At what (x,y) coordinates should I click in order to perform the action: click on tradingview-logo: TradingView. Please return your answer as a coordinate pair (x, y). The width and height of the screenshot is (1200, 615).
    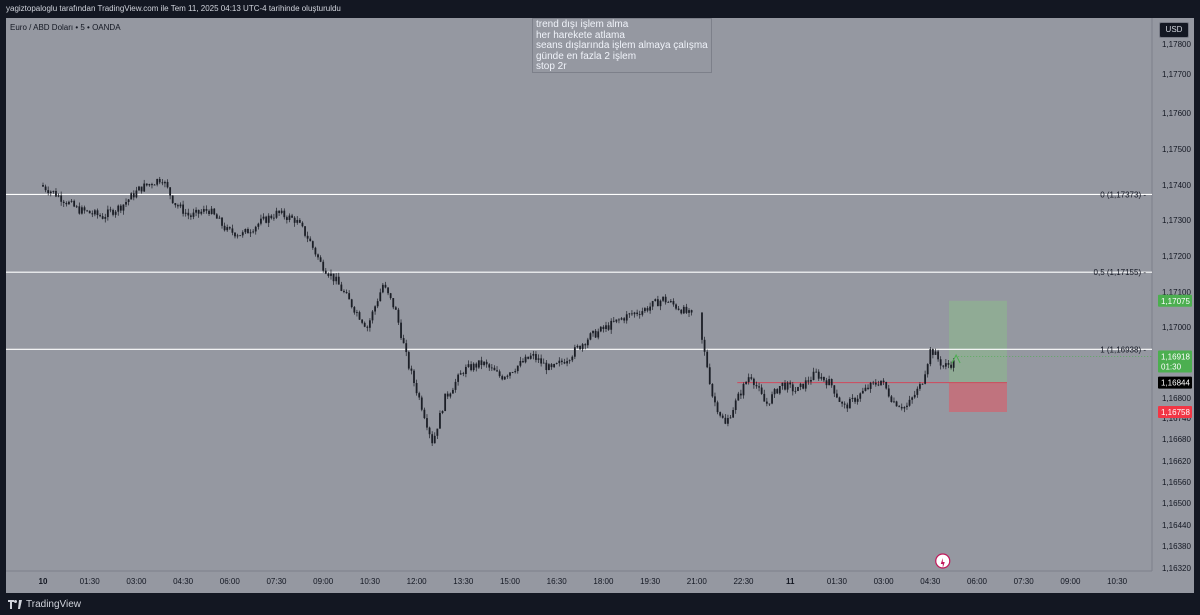
    Looking at the image, I should click on (44, 604).